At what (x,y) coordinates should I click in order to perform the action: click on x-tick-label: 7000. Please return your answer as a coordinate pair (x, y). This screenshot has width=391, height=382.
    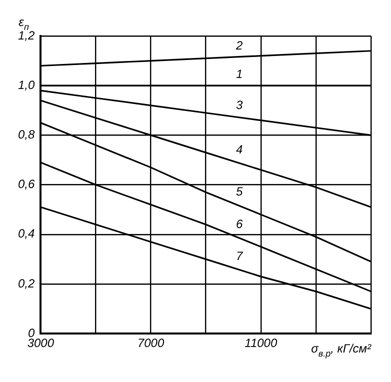
    Looking at the image, I should click on (150, 343).